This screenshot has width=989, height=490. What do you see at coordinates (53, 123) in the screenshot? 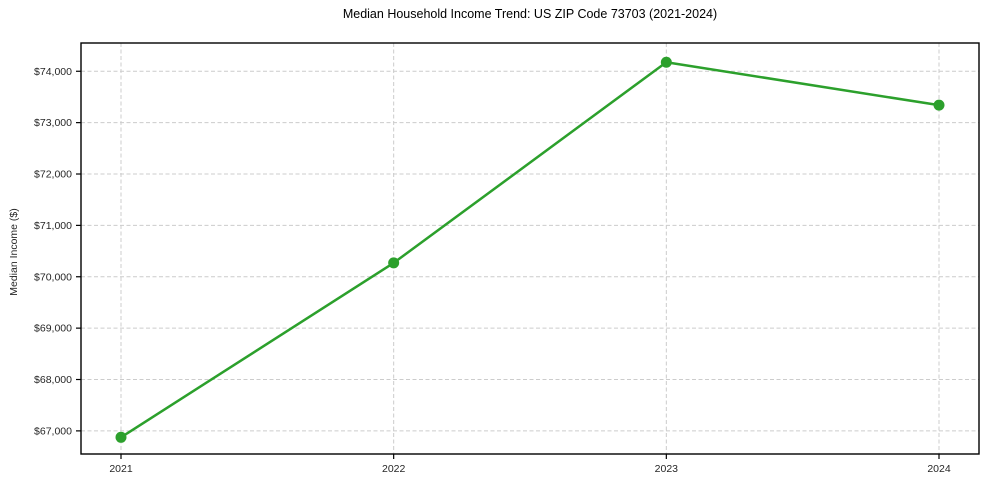
I see `y-tick-label: $73,000` at bounding box center [53, 123].